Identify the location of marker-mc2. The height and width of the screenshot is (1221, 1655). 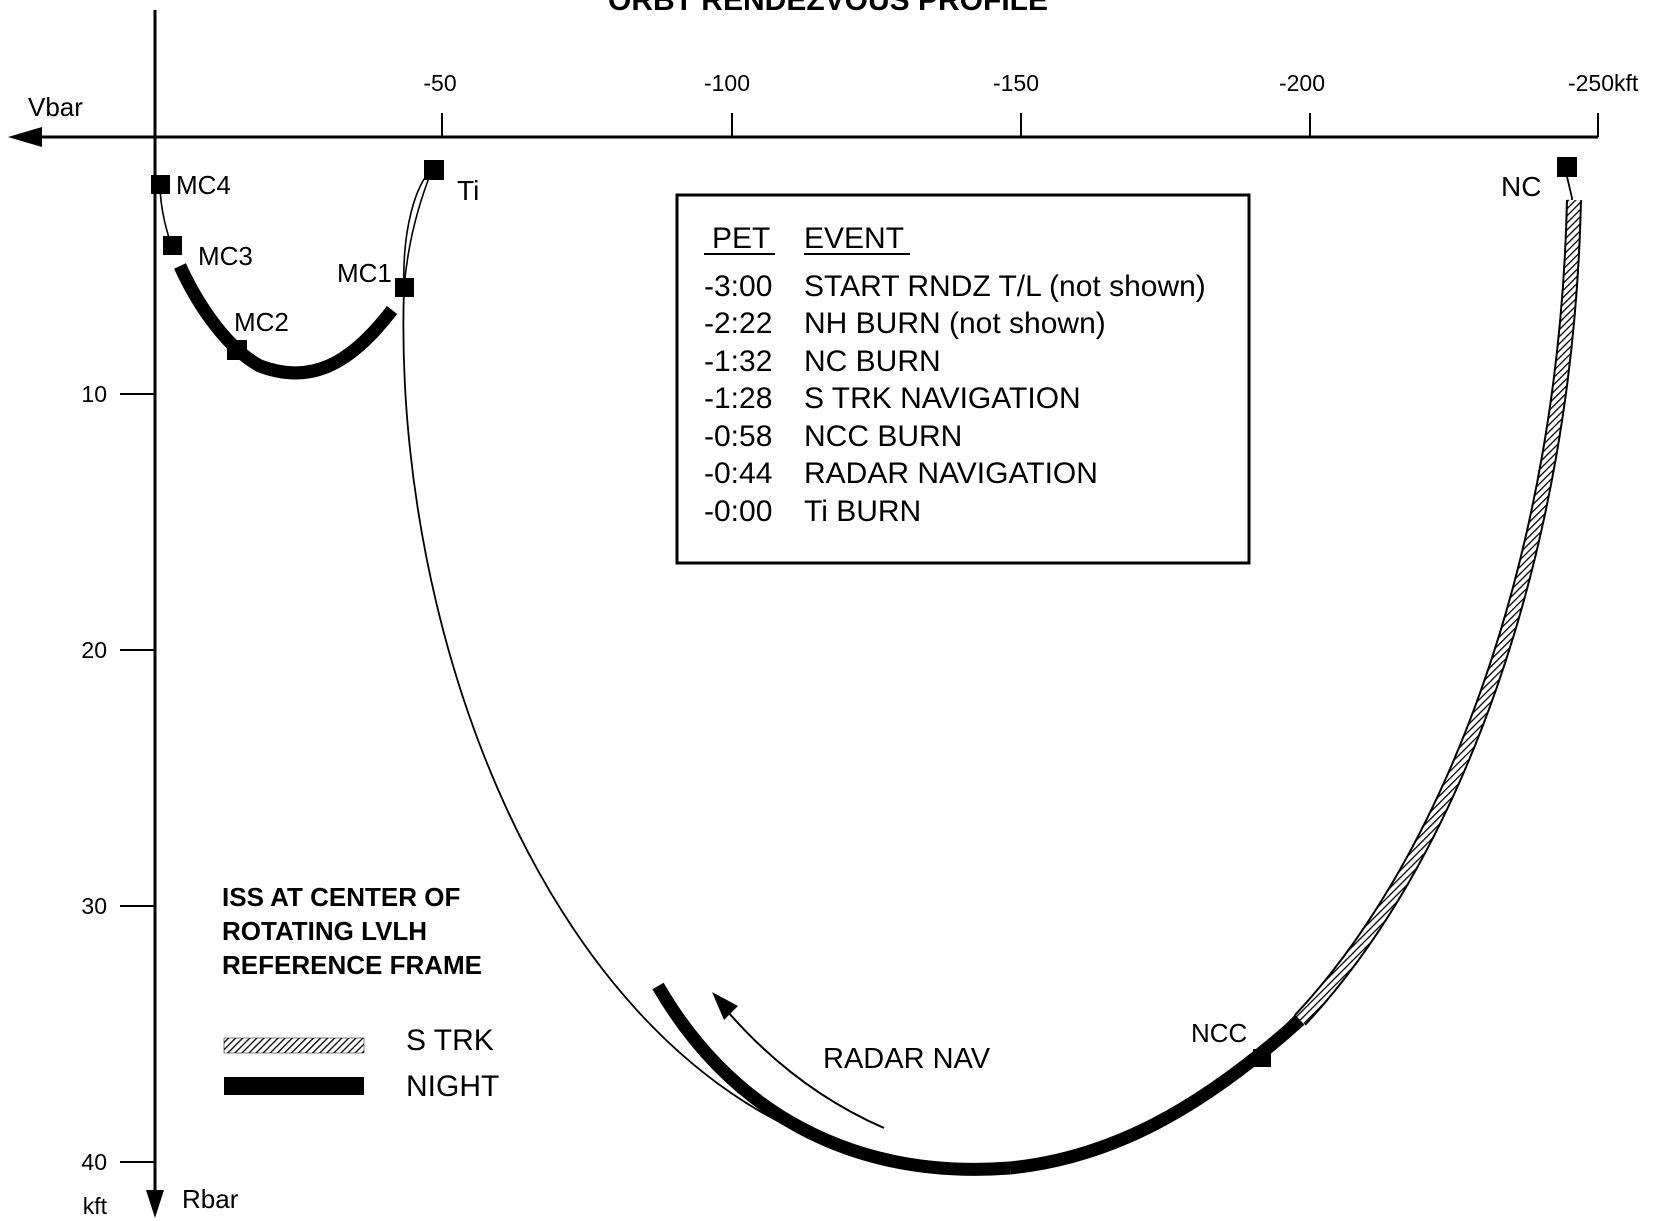
(237, 350).